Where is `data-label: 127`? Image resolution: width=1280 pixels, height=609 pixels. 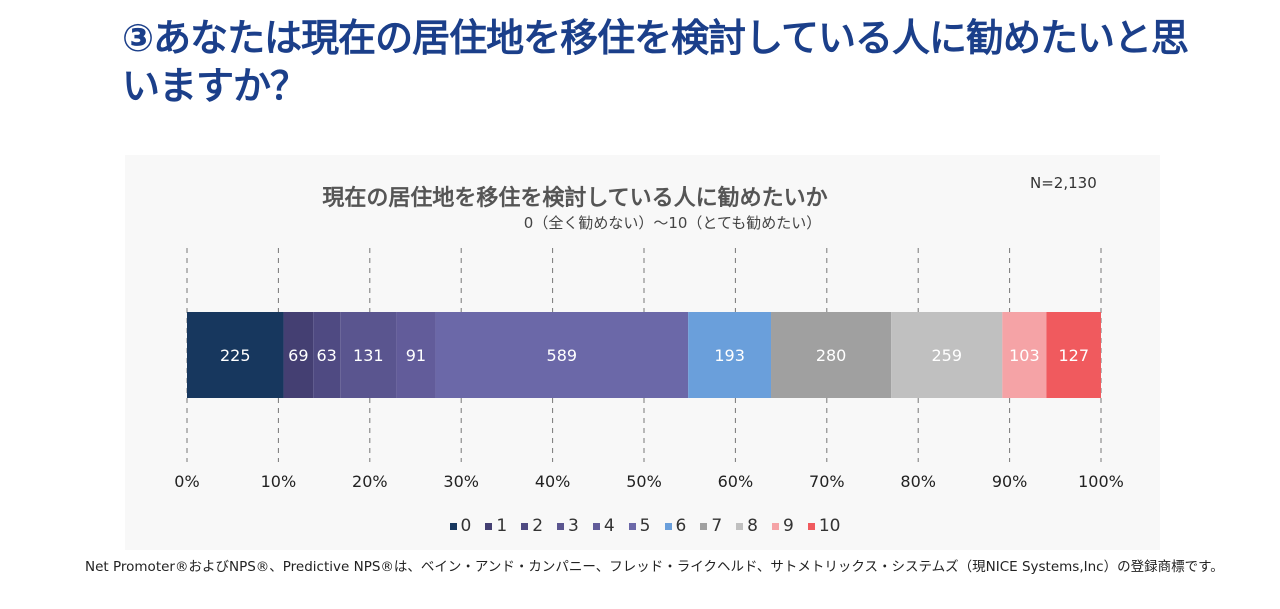
data-label: 127 is located at coordinates (1073, 355).